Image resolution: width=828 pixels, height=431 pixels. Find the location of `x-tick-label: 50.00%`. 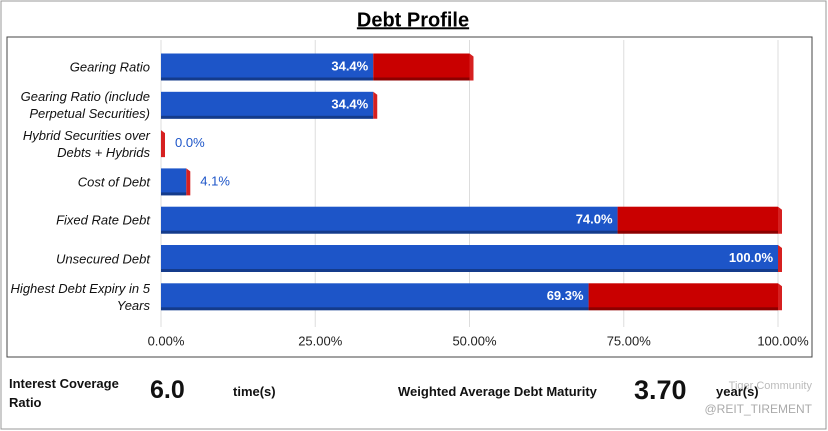

x-tick-label: 50.00% is located at coordinates (474, 340).